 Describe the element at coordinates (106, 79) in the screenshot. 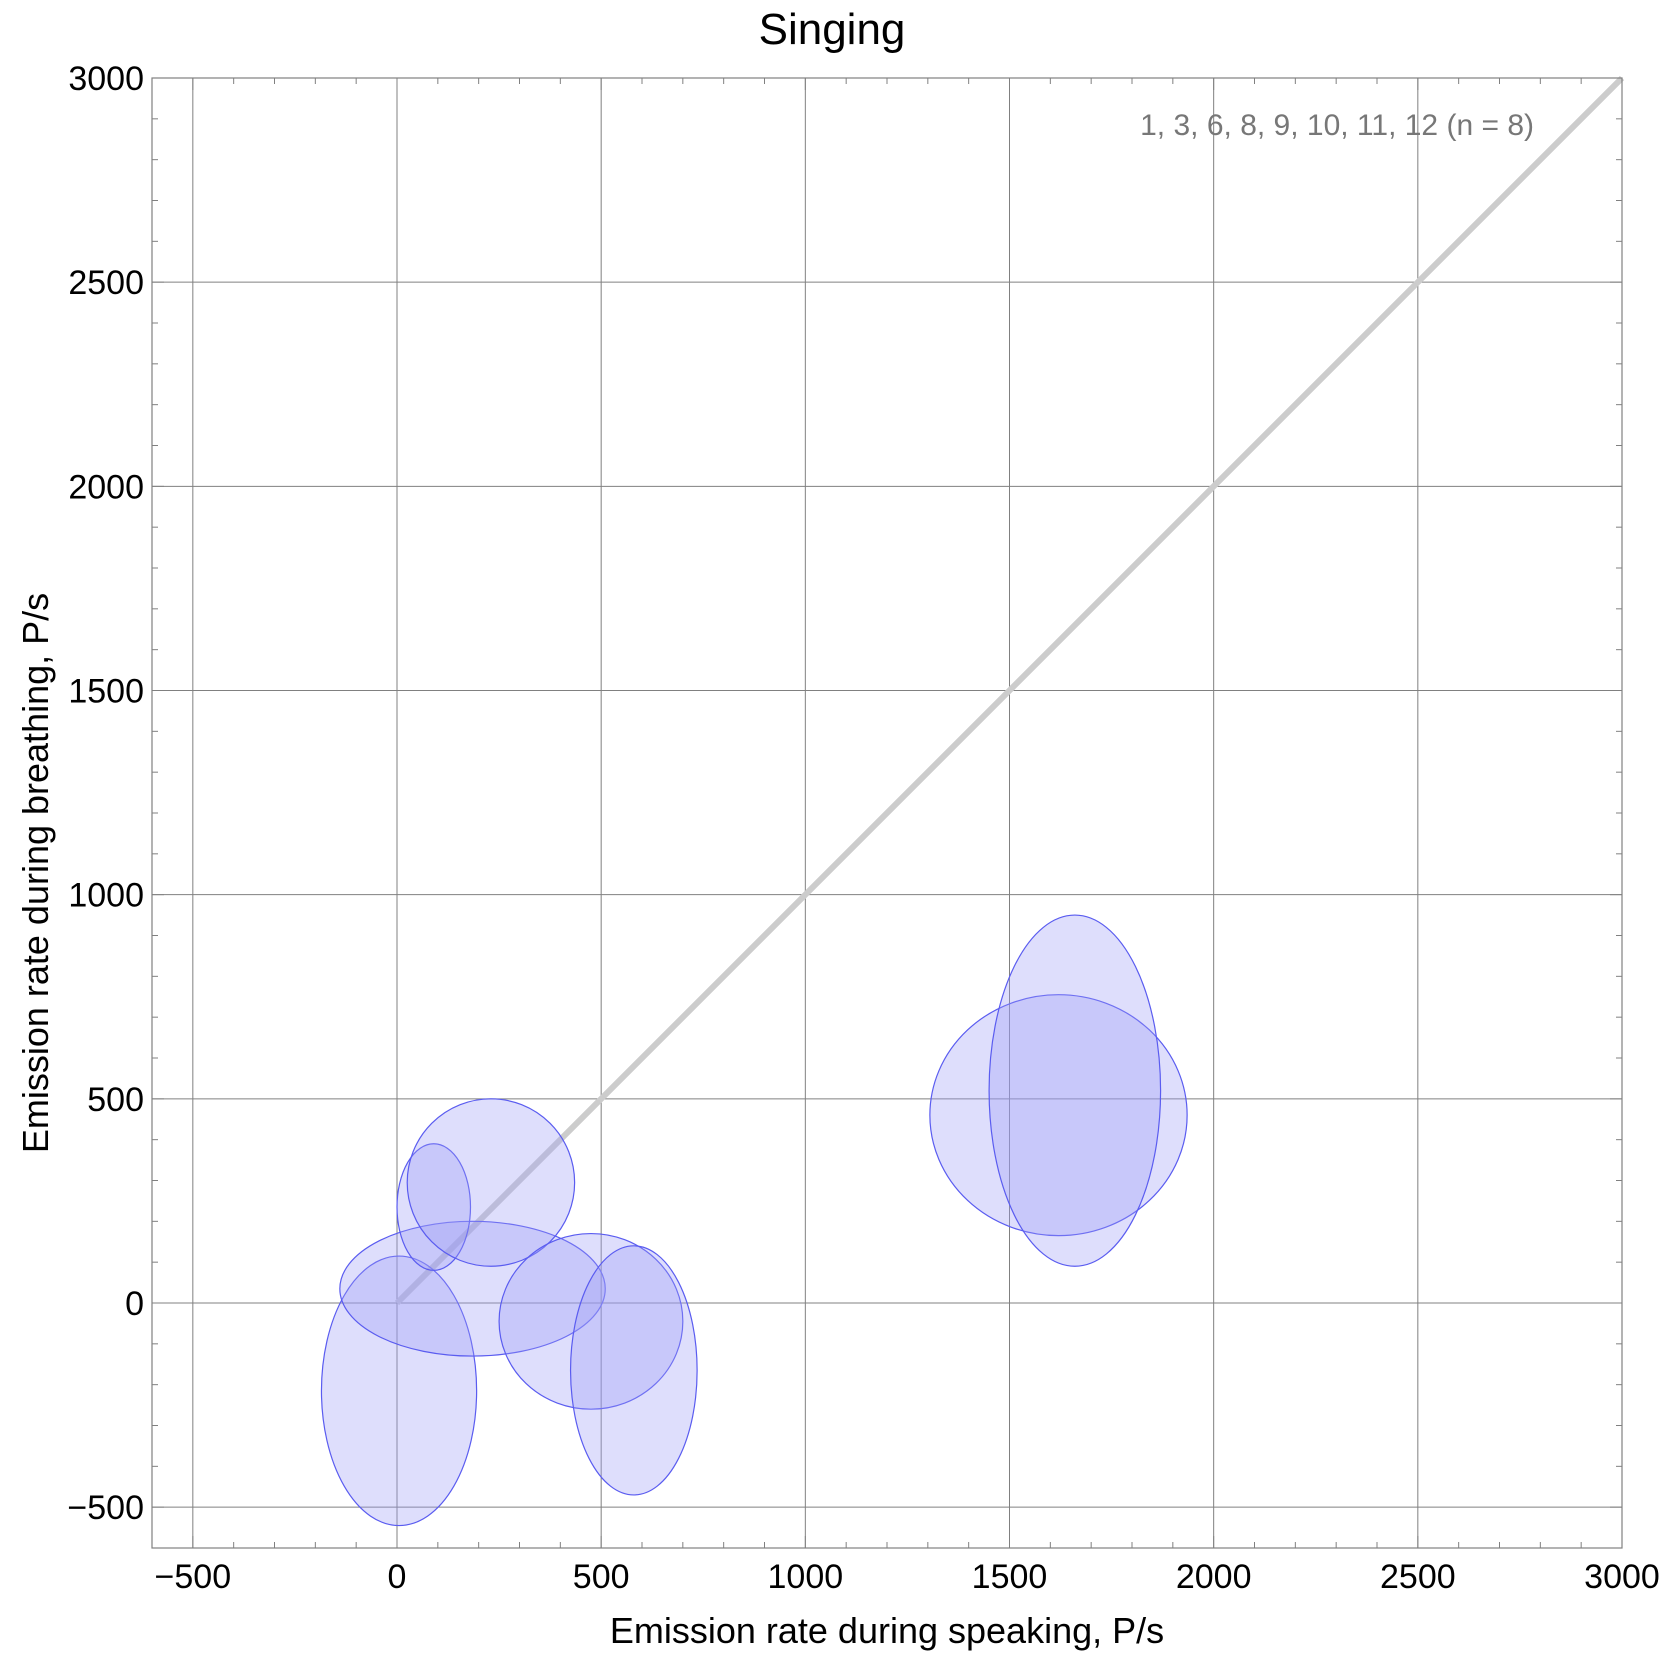

I see `y-tick-label: 3000` at that location.